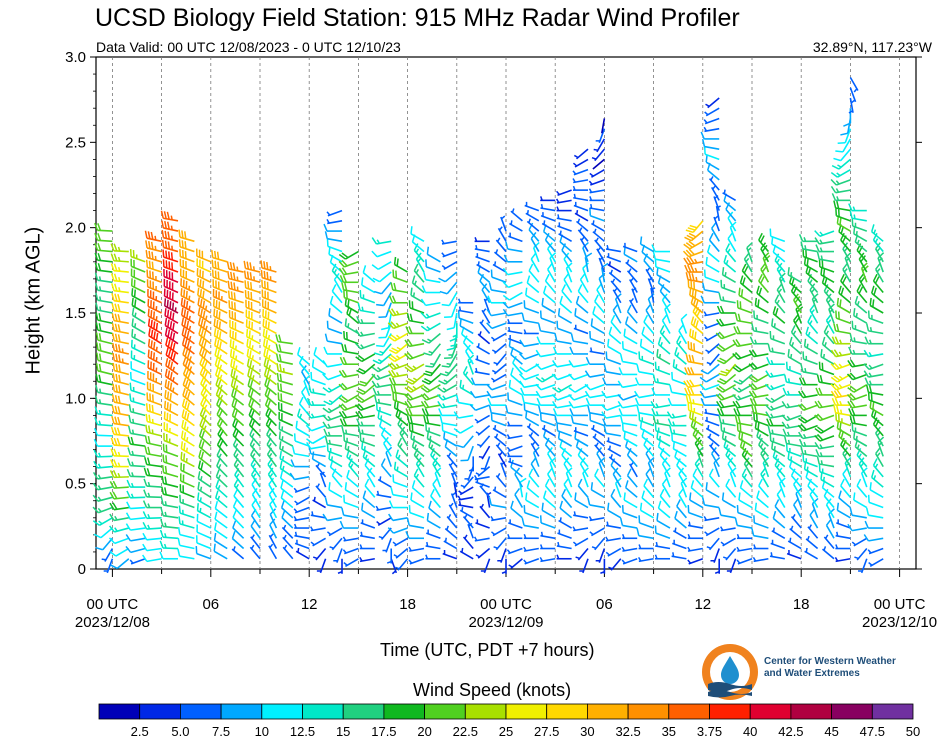  Describe the element at coordinates (487, 650) in the screenshot. I see `x-axis-label: Time (UTC, PDT +7 hours)` at that location.